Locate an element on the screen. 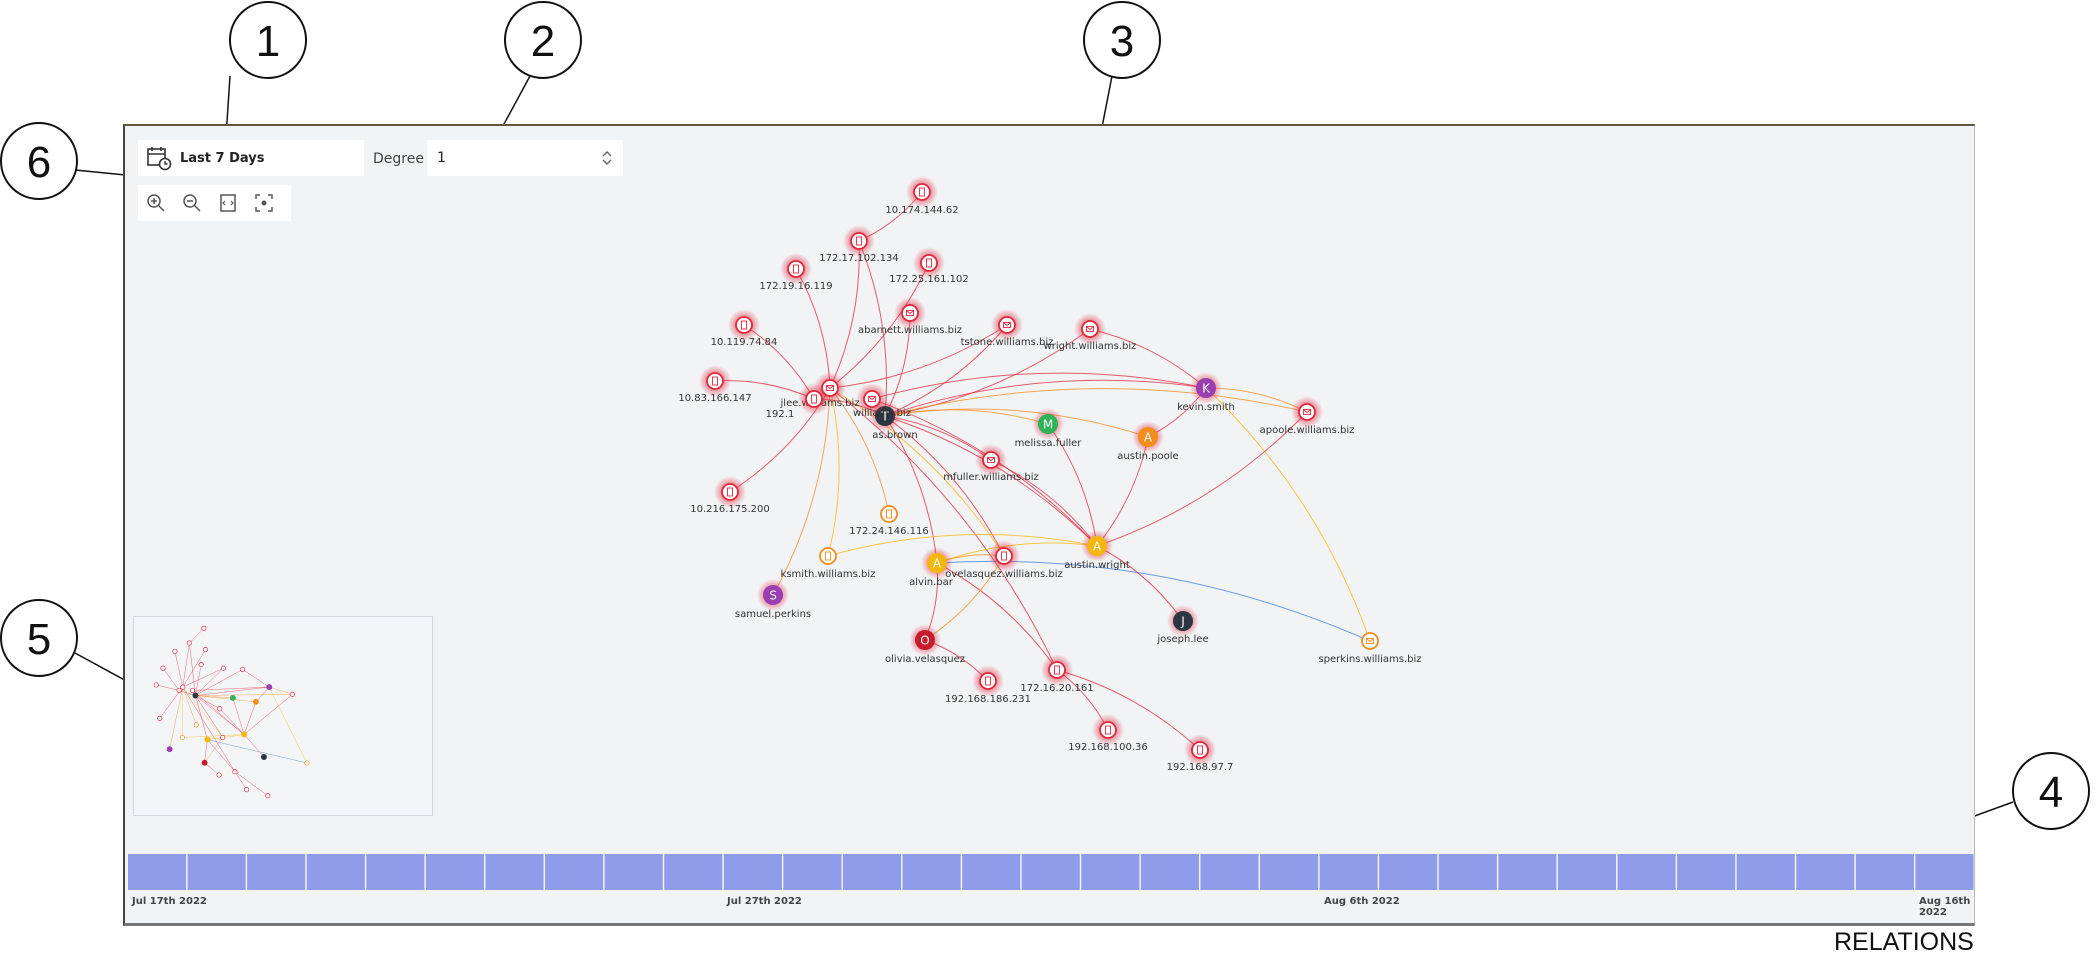  graph-node: 192.168.100.36 is located at coordinates (1108, 733).